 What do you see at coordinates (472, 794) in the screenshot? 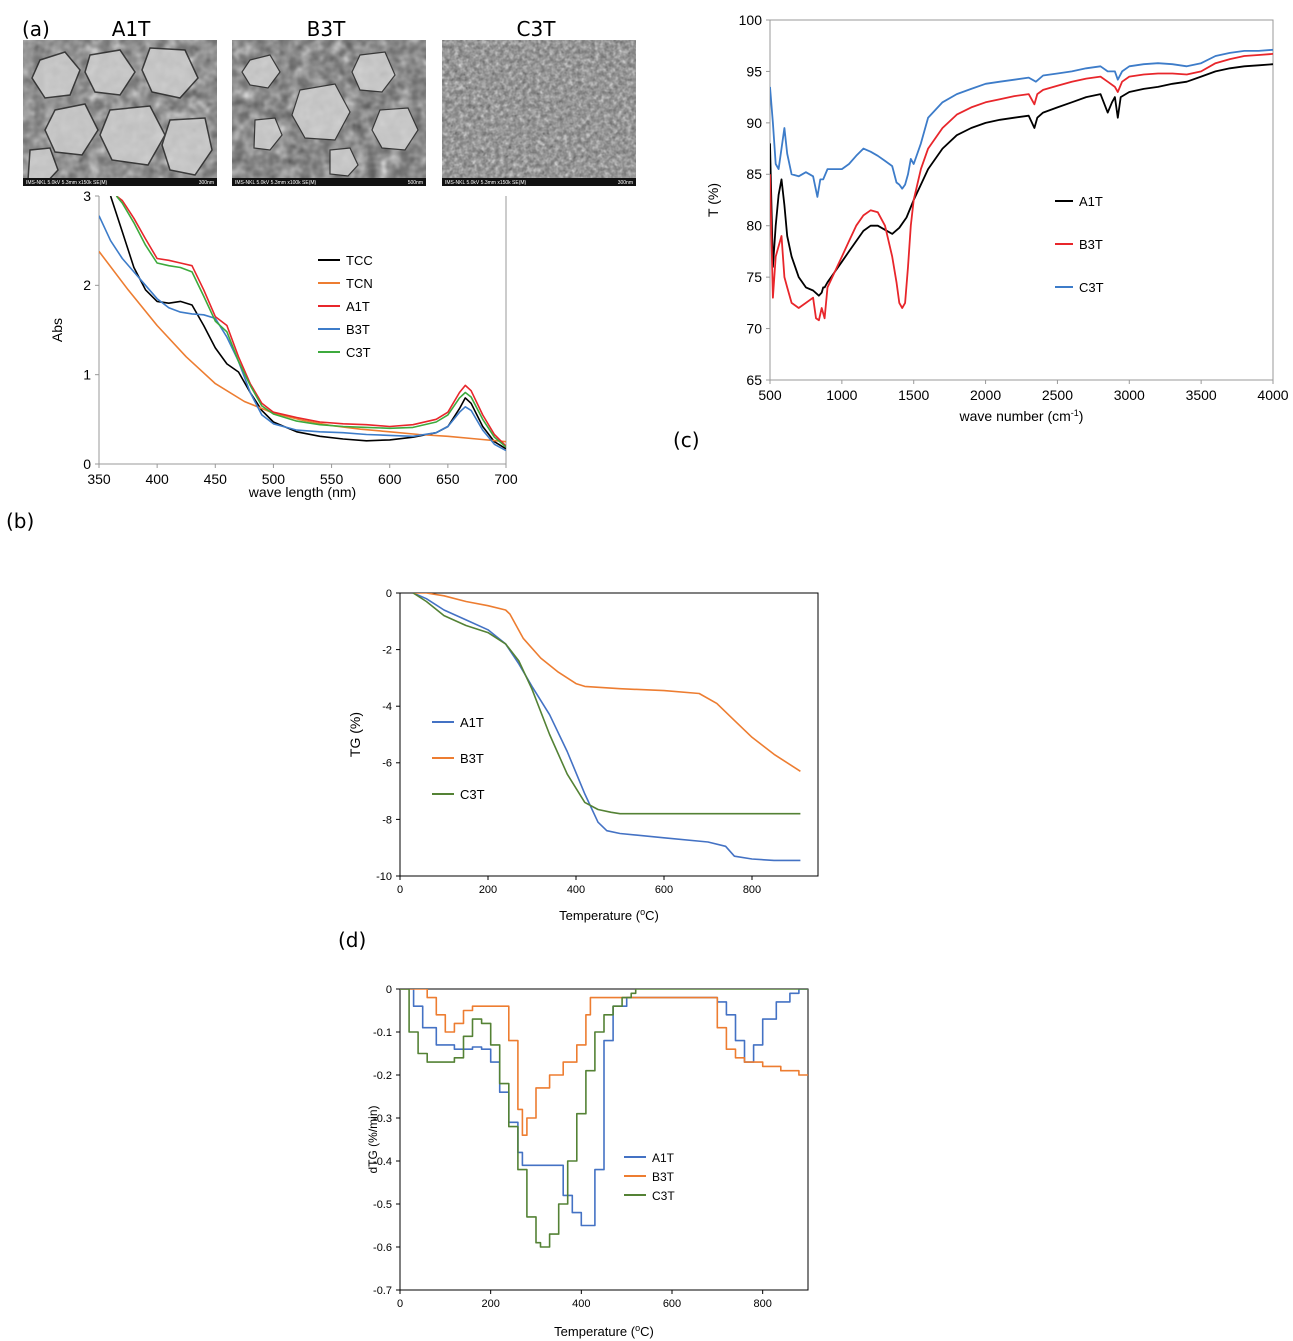
I see `tg-legend-label-c3t: C3T` at bounding box center [472, 794].